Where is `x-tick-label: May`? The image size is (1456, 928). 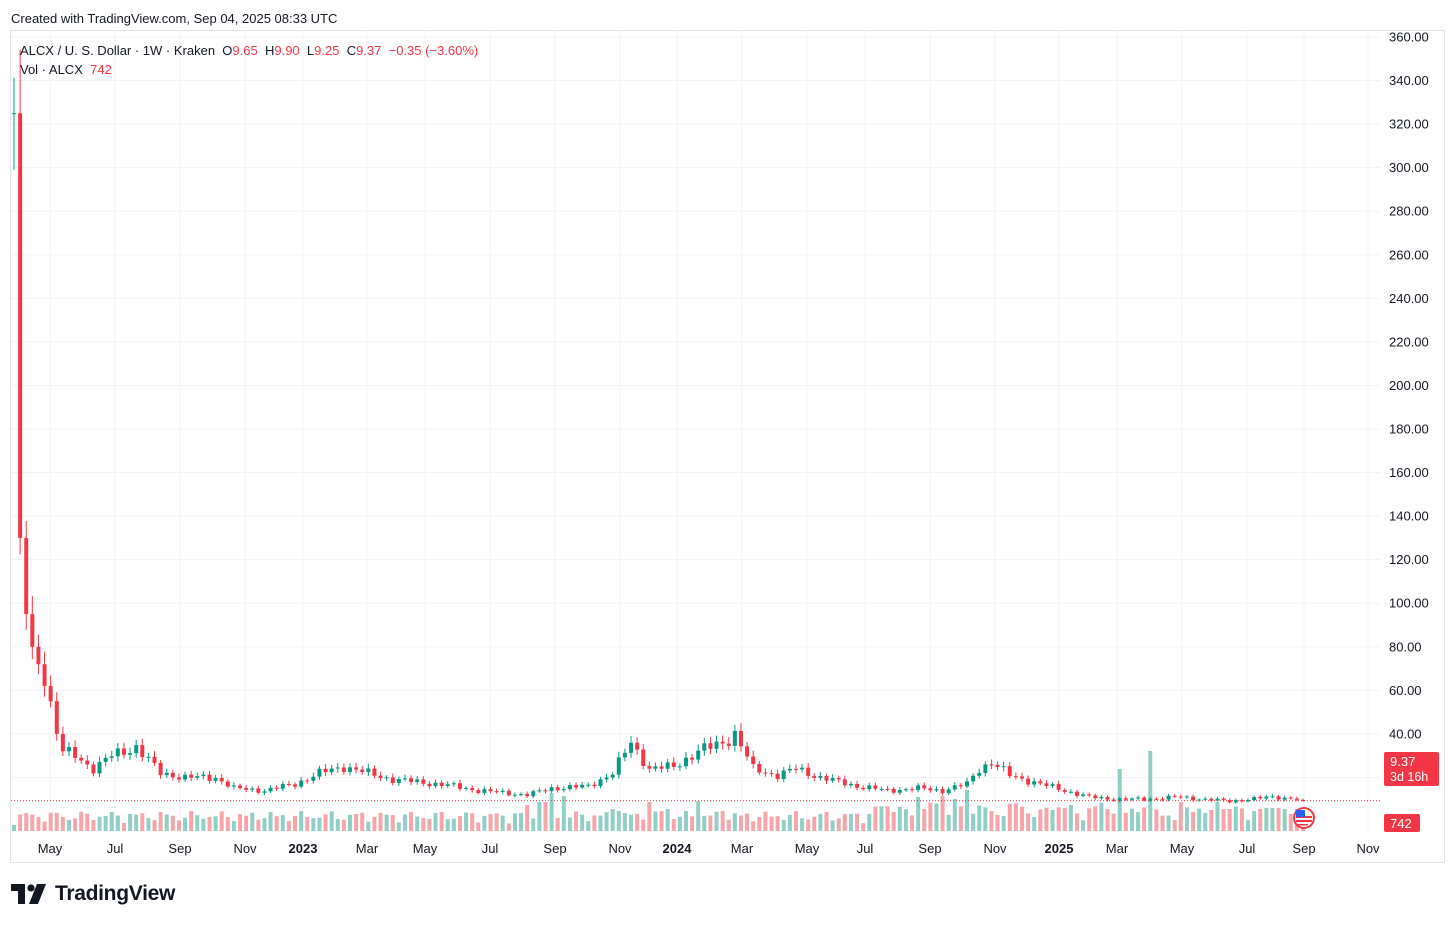 x-tick-label: May is located at coordinates (425, 848).